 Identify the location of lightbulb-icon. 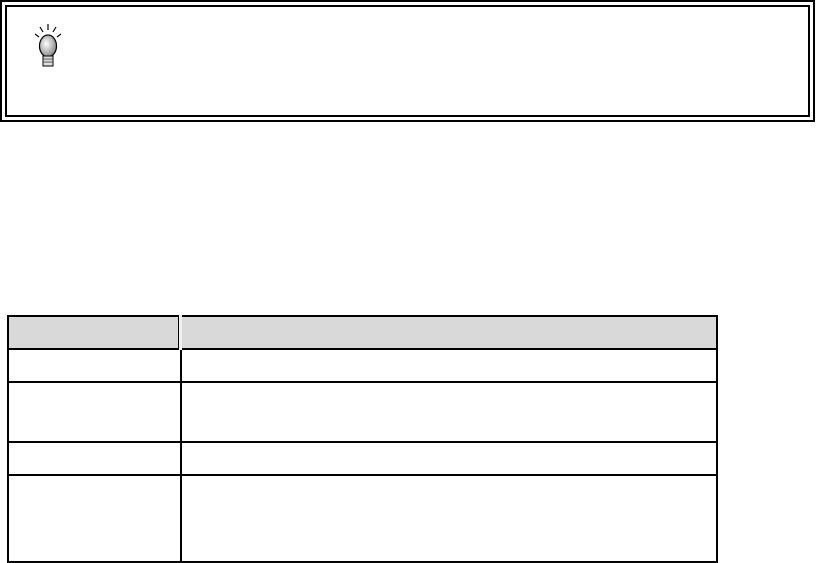
(48, 45).